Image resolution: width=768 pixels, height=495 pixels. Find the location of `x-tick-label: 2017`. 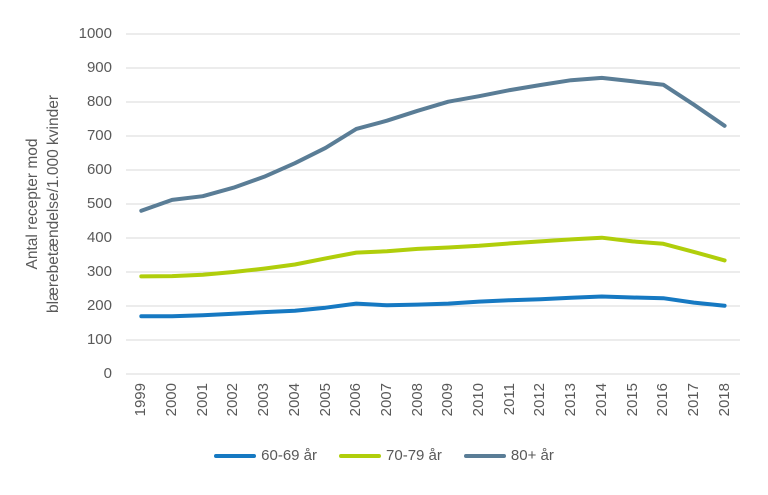

x-tick-label: 2017 is located at coordinates (693, 400).